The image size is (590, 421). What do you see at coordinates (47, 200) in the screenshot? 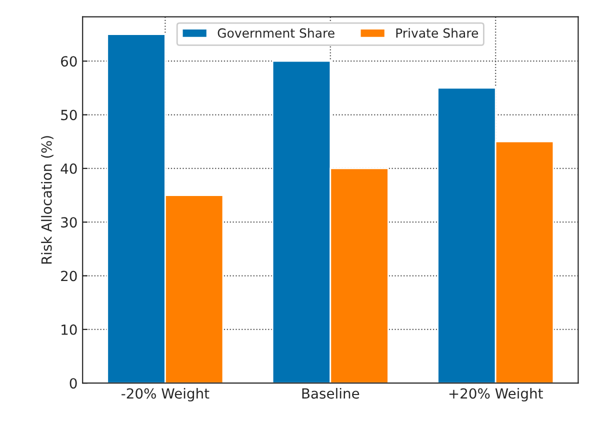
I see `y-axis-title: Risk Allocation (%)` at bounding box center [47, 200].